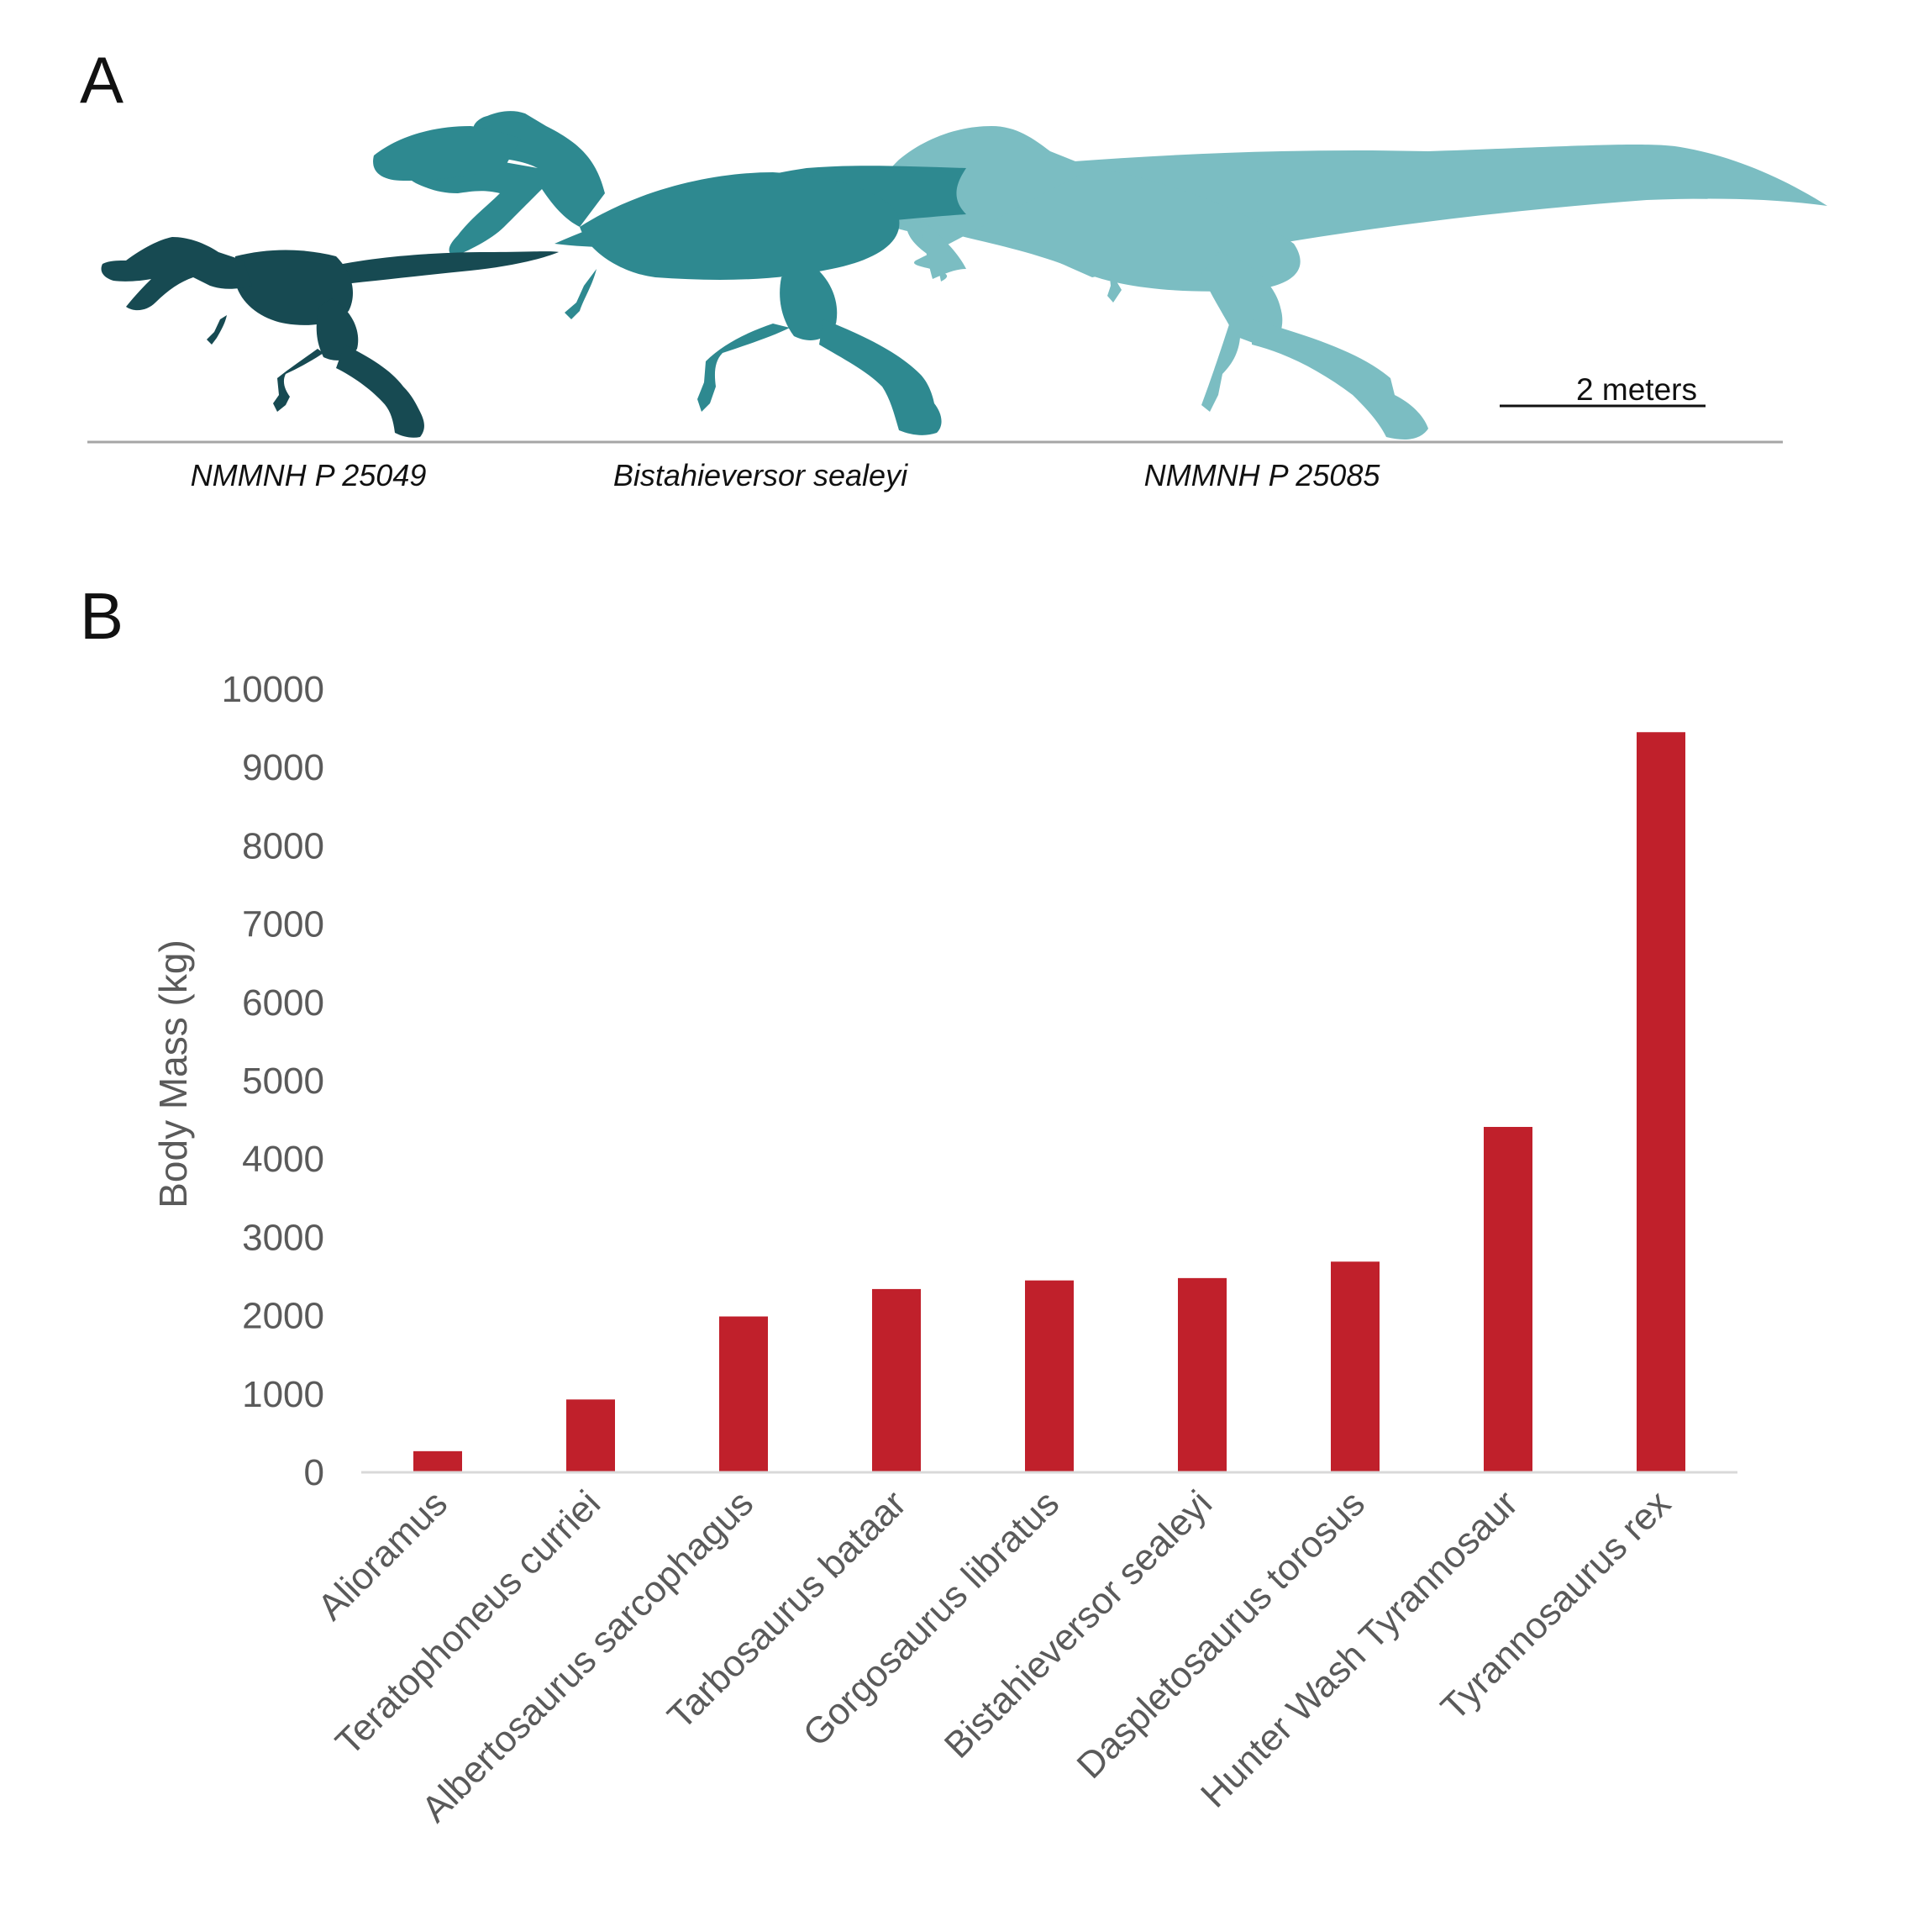  I want to click on panel-b-label: B, so click(102, 616).